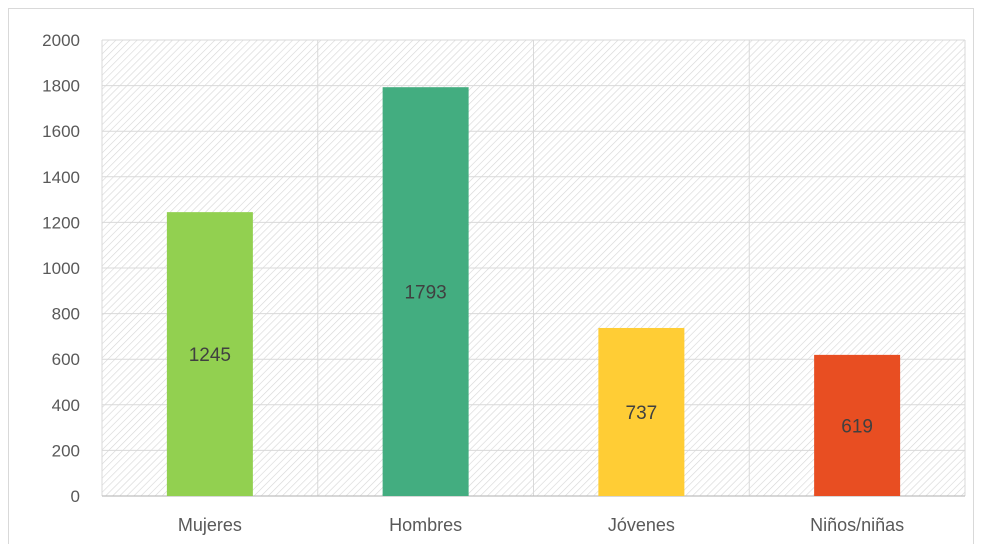  Describe the element at coordinates (66, 314) in the screenshot. I see `y-tick-label: 800` at that location.